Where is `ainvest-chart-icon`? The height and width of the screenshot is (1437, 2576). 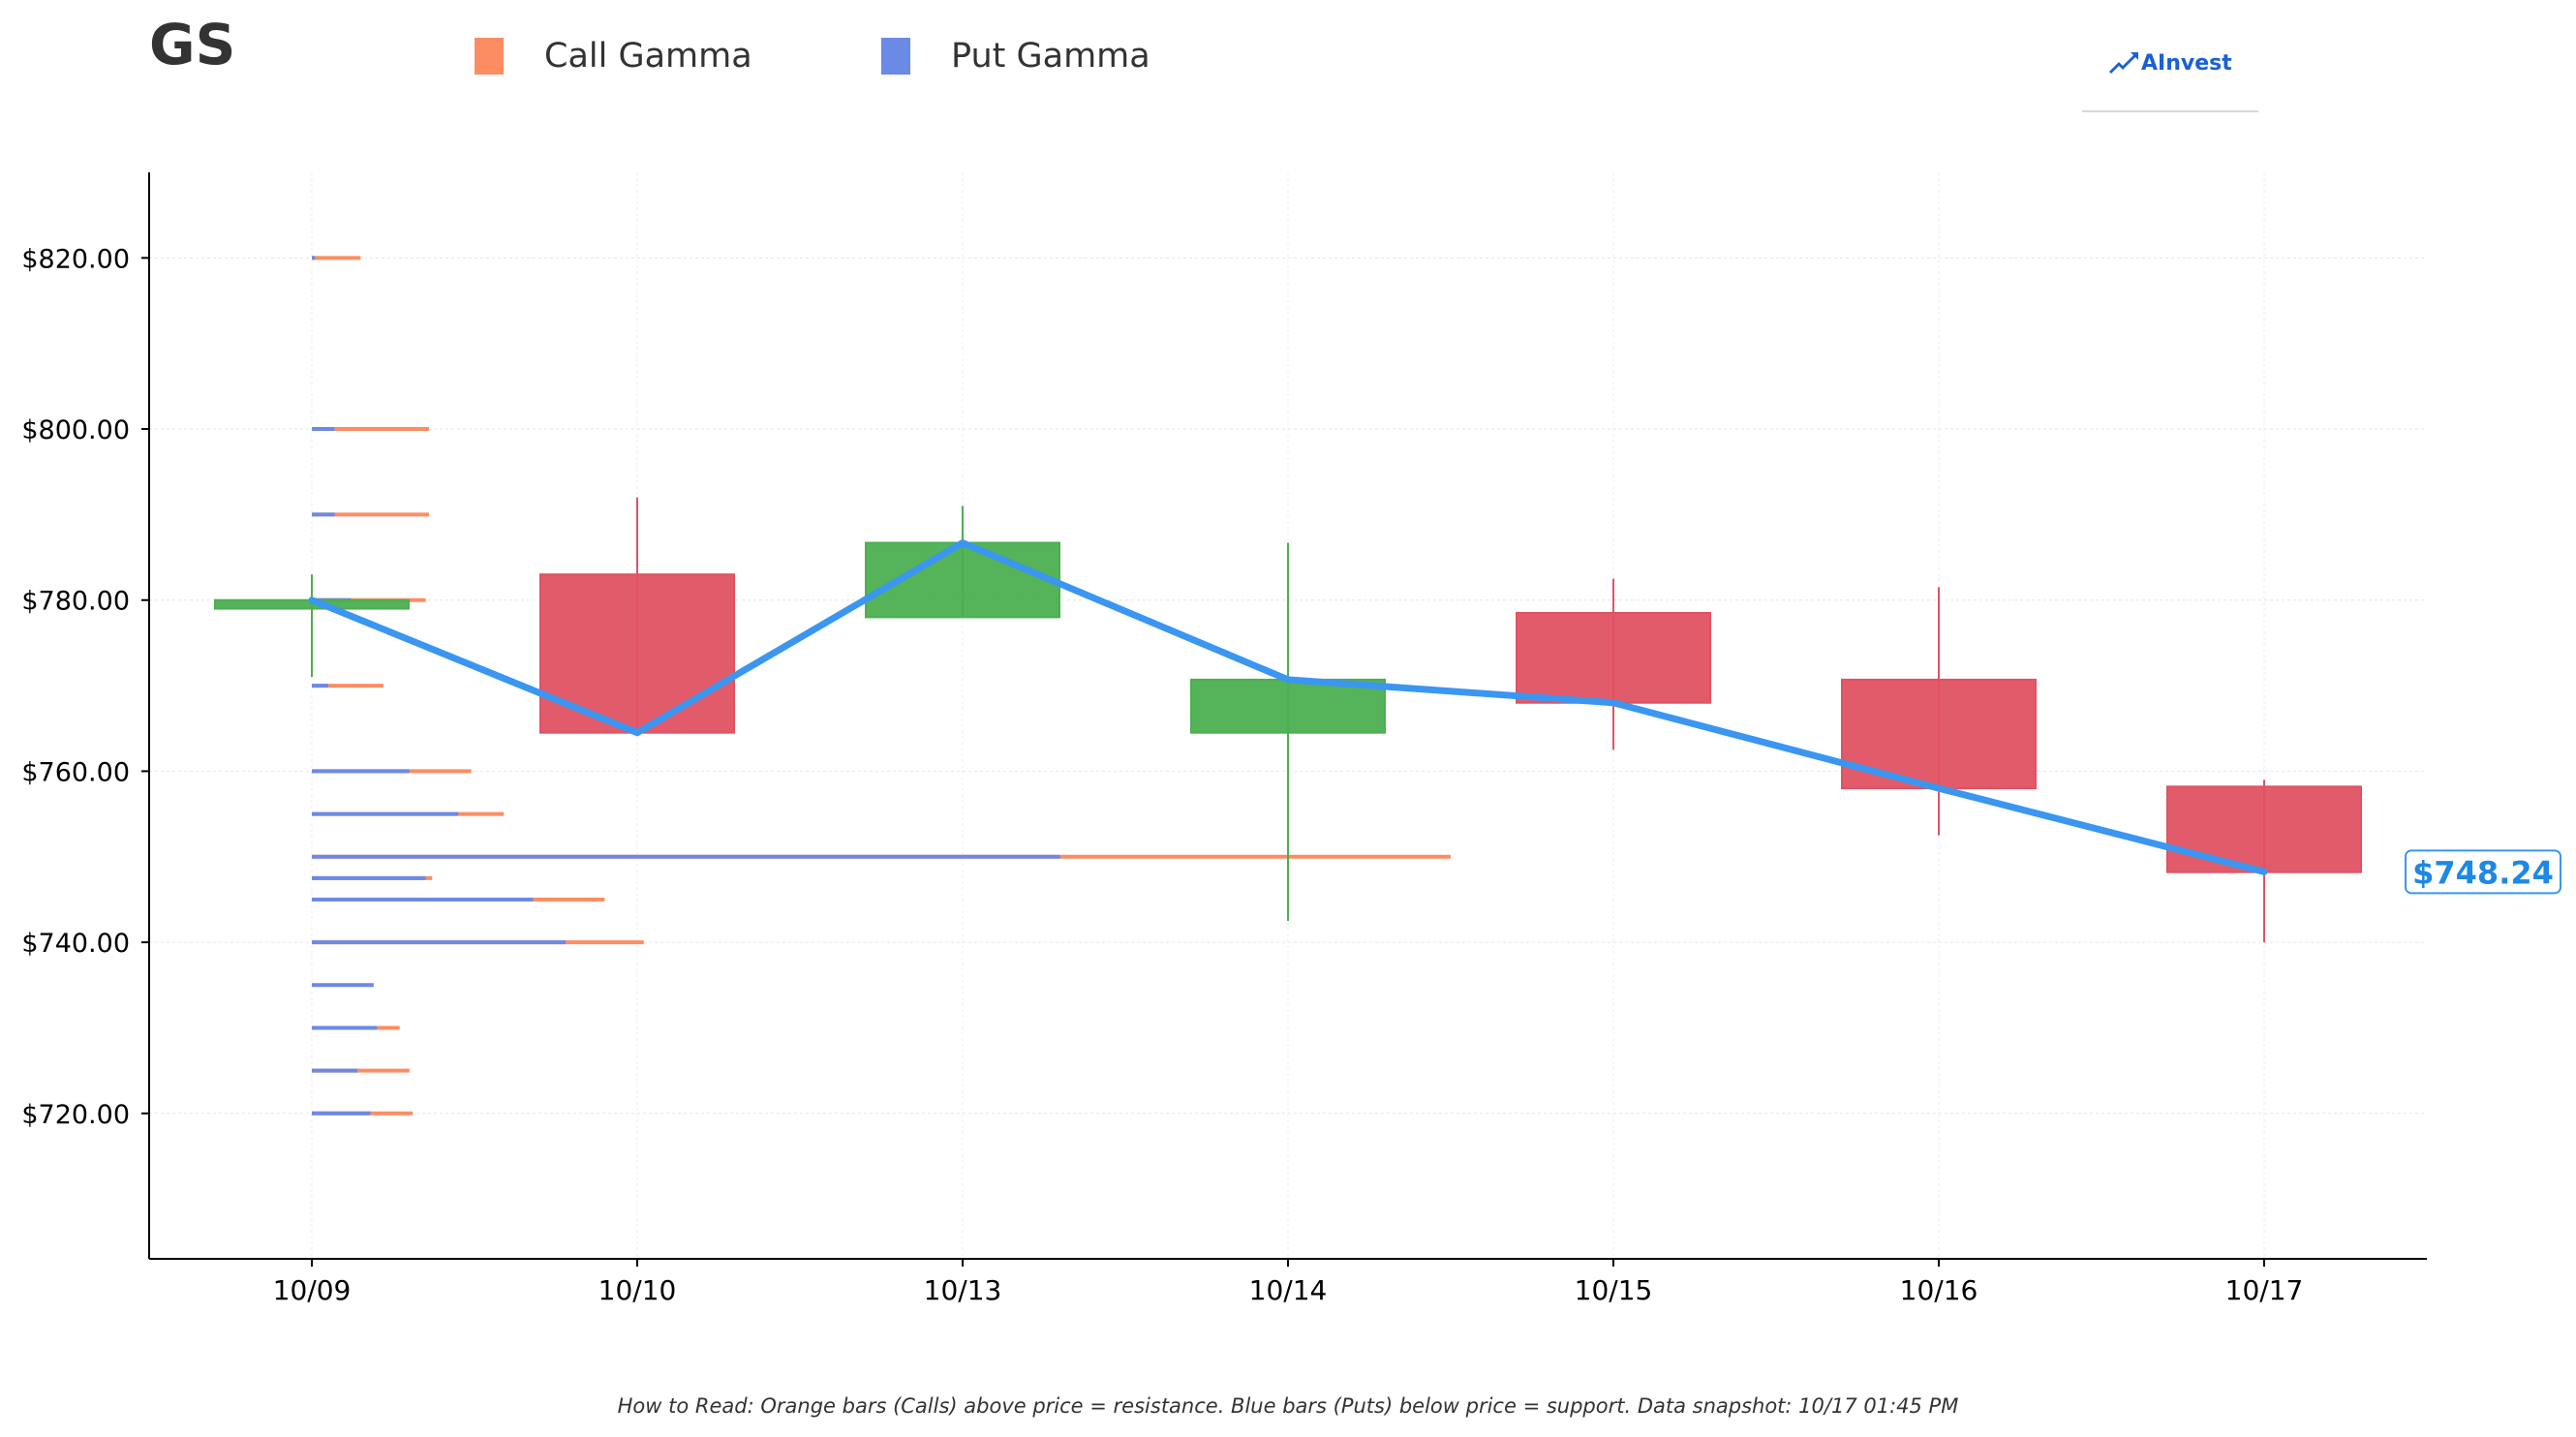 ainvest-chart-icon is located at coordinates (2123, 63).